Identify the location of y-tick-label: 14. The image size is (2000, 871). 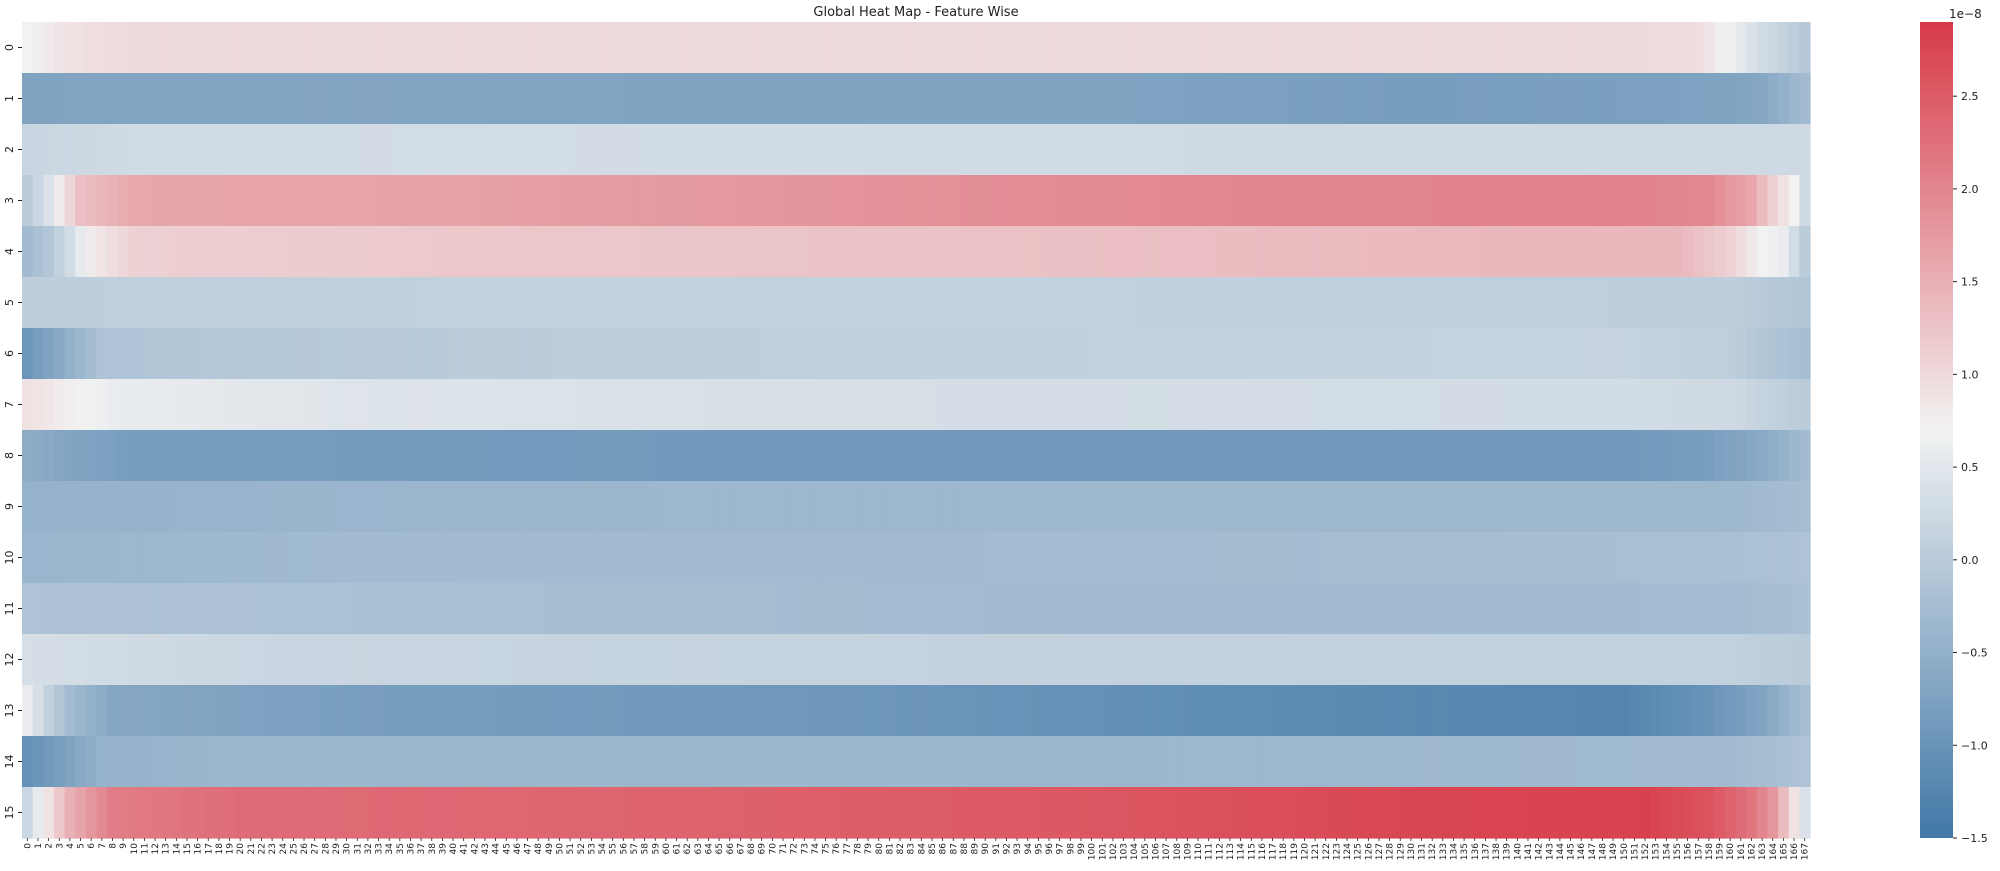
(9, 762).